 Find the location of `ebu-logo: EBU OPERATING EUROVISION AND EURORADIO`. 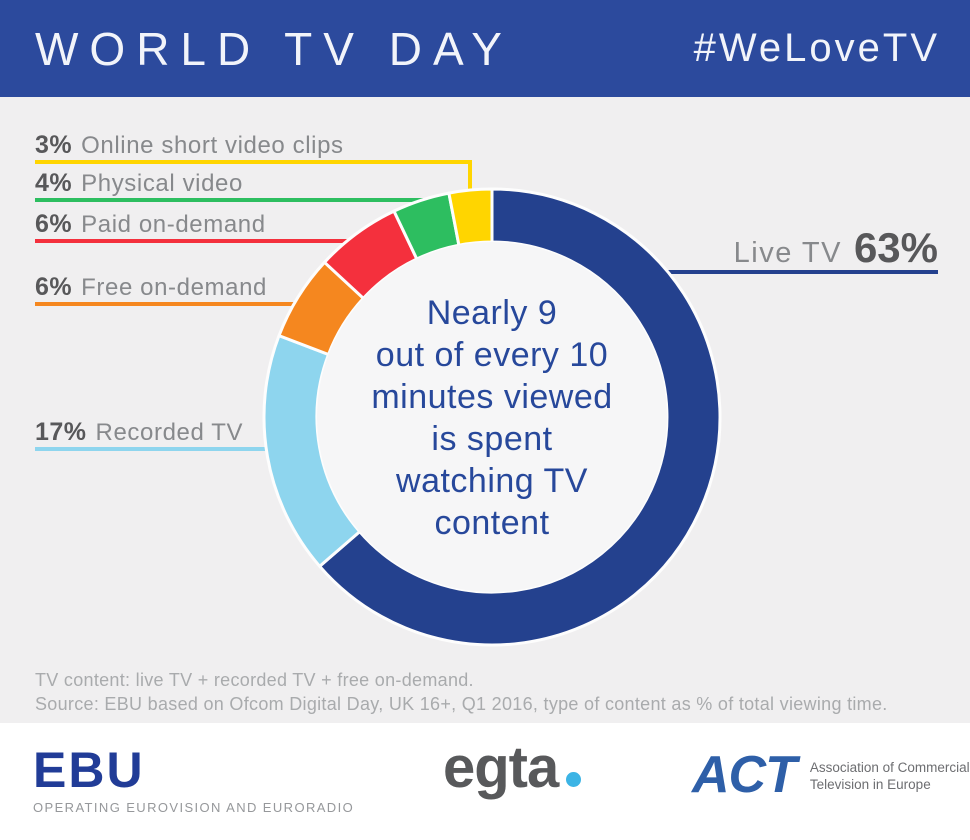

ebu-logo: EBU OPERATING EUROVISION AND EURORADIO is located at coordinates (193, 780).